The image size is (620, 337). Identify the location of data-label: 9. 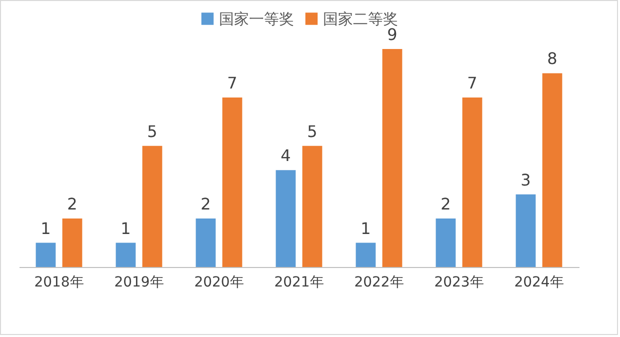
(392, 34).